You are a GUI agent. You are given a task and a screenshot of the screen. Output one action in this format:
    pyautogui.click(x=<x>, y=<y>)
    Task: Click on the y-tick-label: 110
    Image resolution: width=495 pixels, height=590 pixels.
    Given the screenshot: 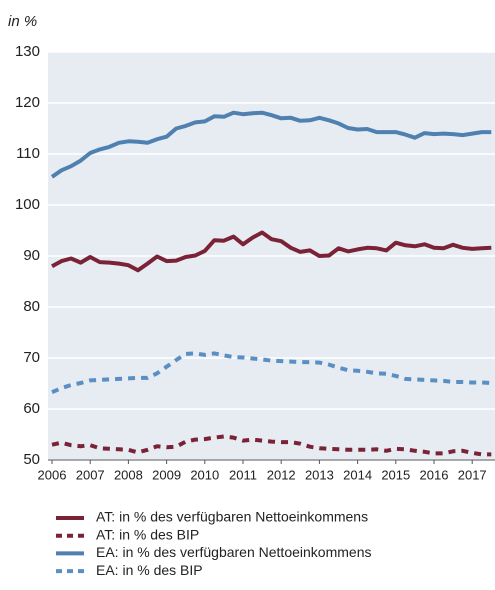 What is the action you would take?
    pyautogui.click(x=28, y=153)
    